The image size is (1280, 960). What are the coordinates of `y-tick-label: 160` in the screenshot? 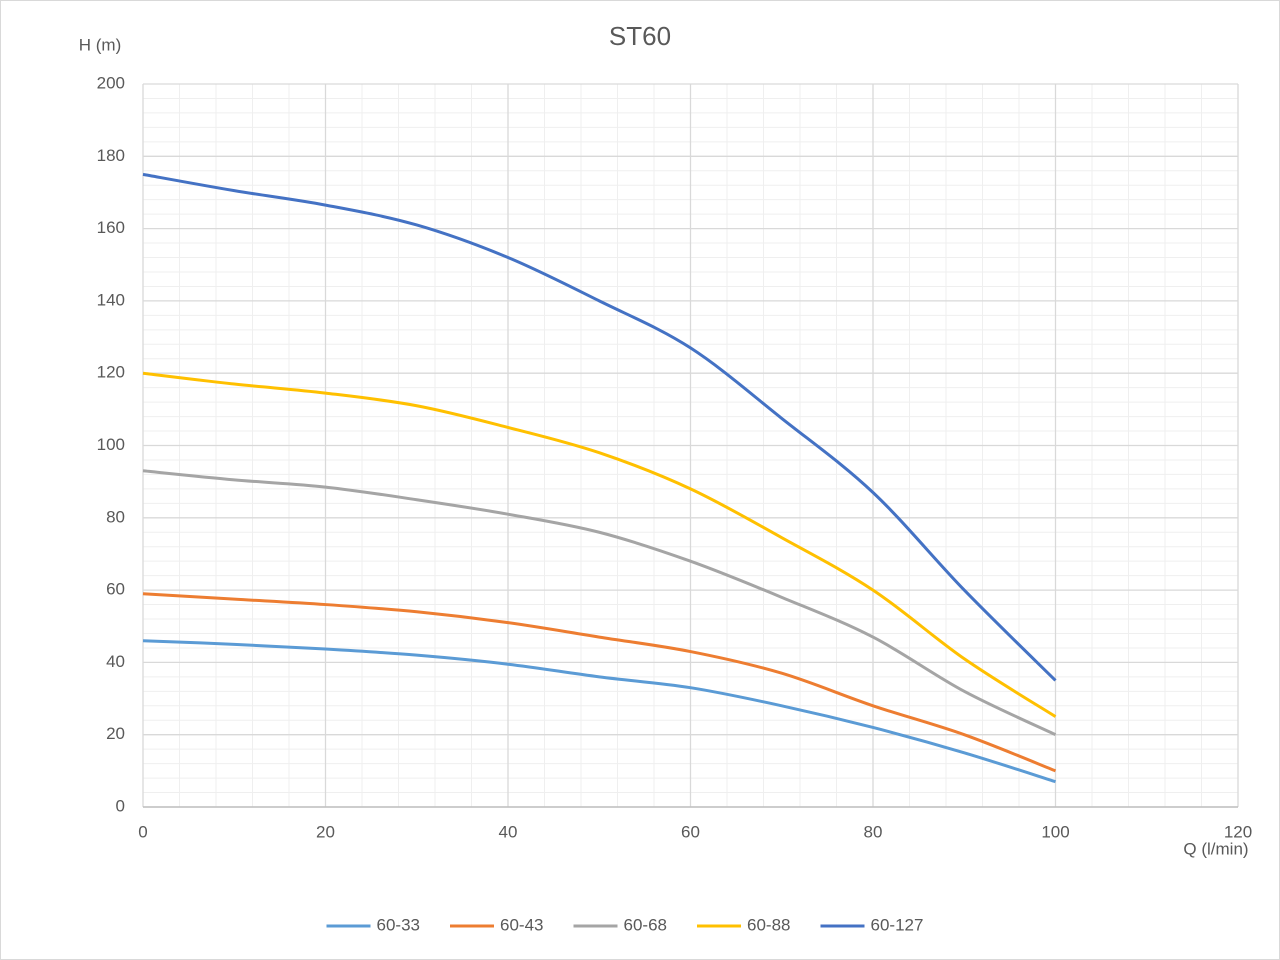 It's located at (111, 227).